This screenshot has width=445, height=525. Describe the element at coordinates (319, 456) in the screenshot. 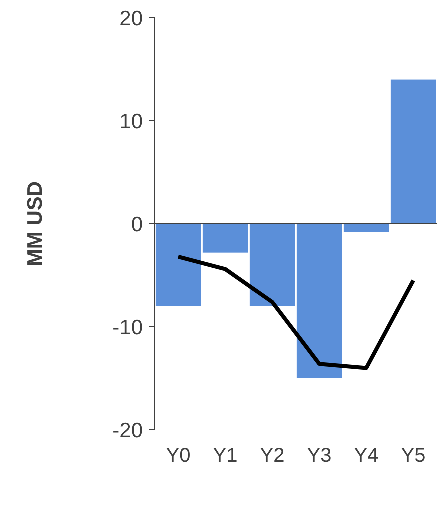

I see `x-tick-label: Y3` at that location.